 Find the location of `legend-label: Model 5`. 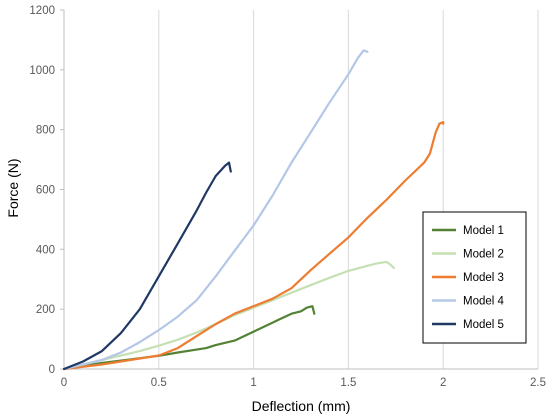

legend-label: Model 5 is located at coordinates (483, 325).